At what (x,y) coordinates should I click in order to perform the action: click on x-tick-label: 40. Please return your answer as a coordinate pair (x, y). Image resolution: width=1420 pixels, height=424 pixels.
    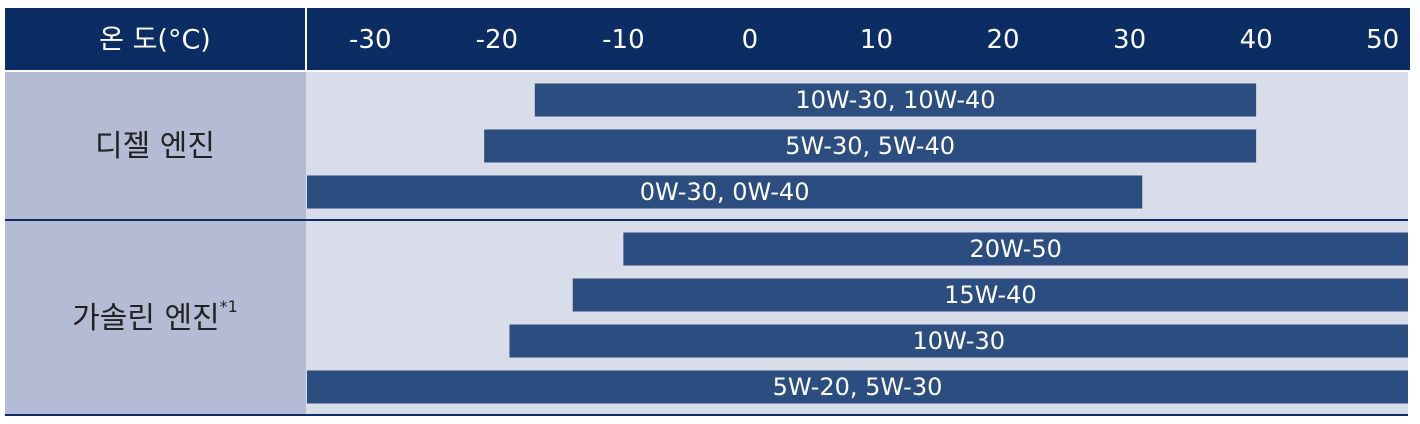
    Looking at the image, I should click on (1256, 40).